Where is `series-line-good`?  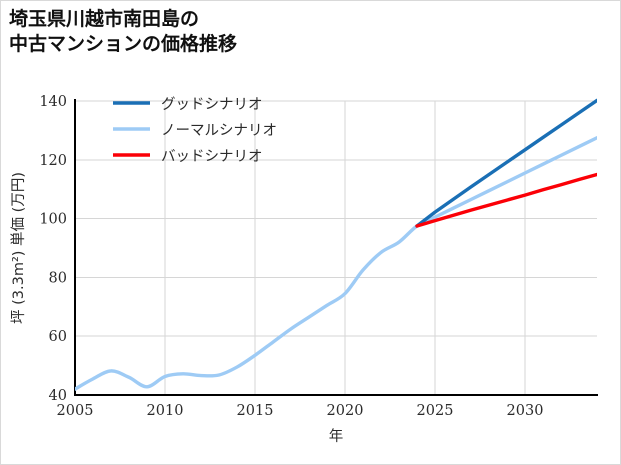 series-line-good is located at coordinates (506, 163).